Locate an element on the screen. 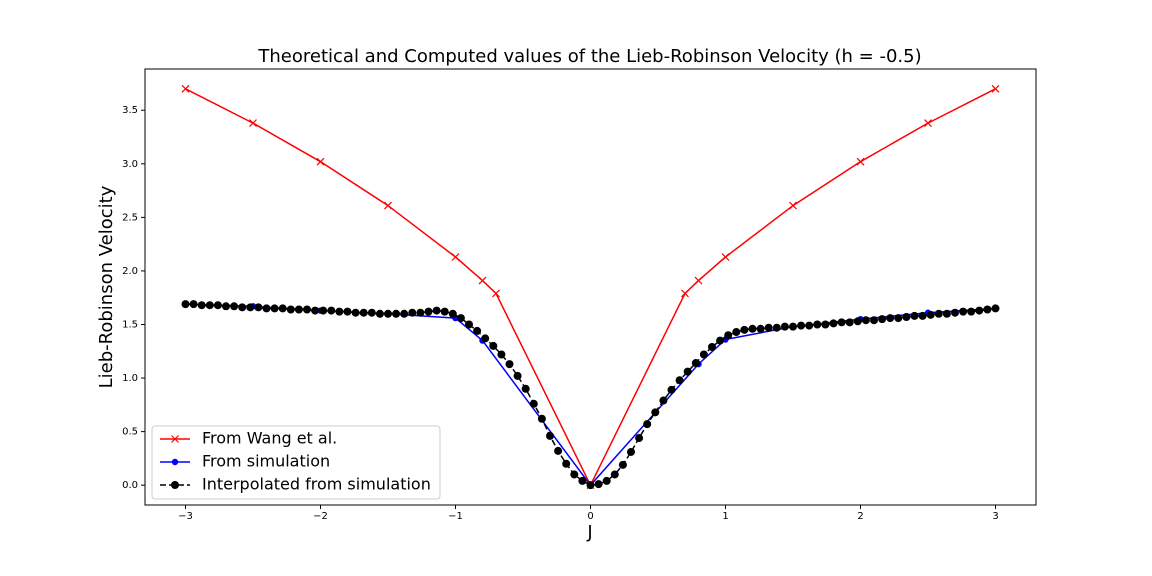 The height and width of the screenshot is (576, 1152). legend-label: From Wang et al. is located at coordinates (269, 438).